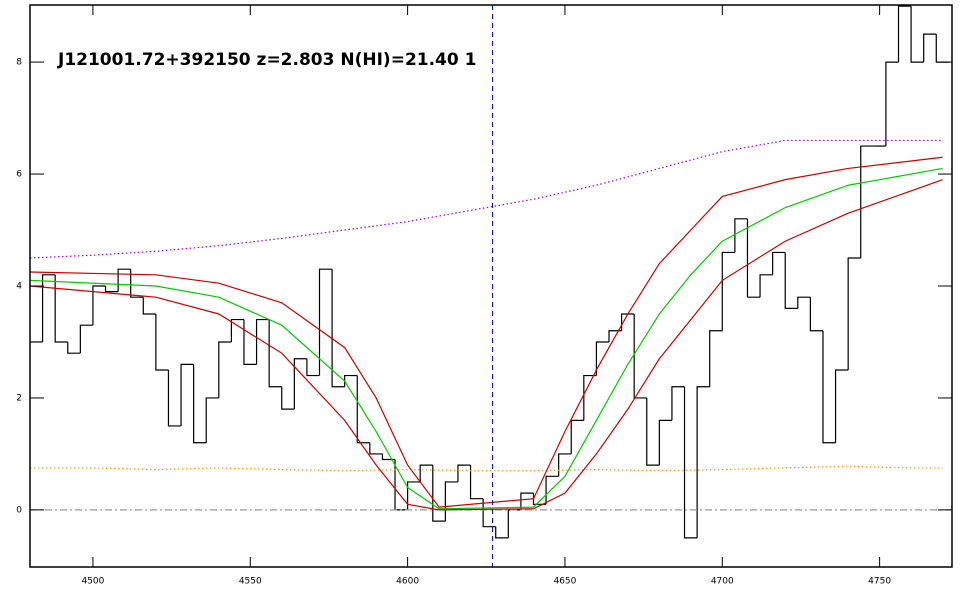 The image size is (960, 600). What do you see at coordinates (266, 60) in the screenshot?
I see `chart-title: J121001.72+392150 z=2.803 N(HI)=21.40 1` at bounding box center [266, 60].